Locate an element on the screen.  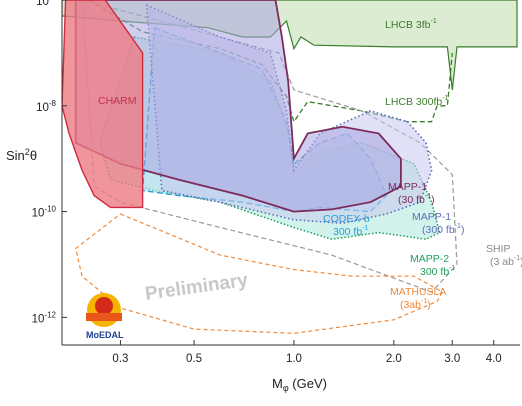
y-tick-label: 10-6 is located at coordinates (46, 4).